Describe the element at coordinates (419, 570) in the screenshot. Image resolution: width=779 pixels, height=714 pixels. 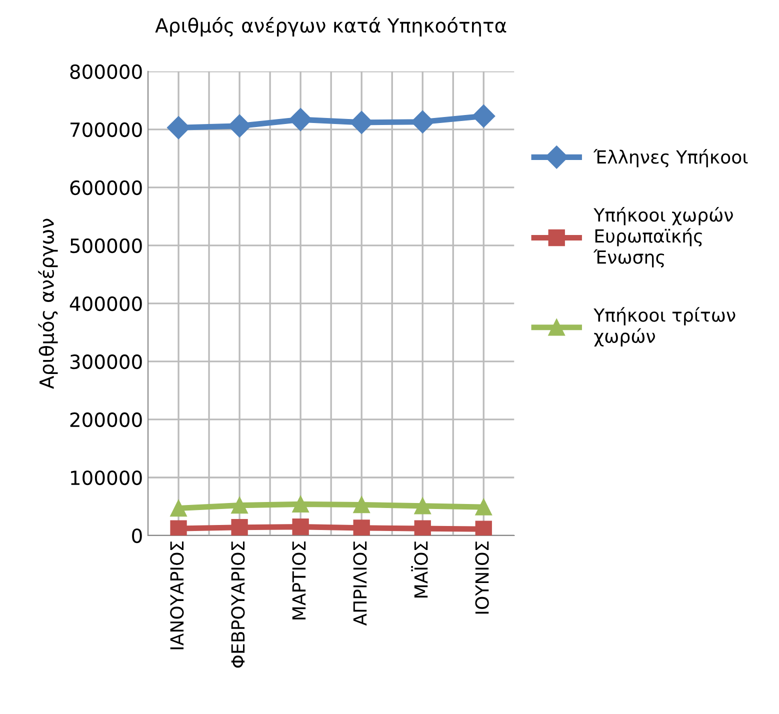
I see `x-tick-label: ΜΑΪΟΣ` at that location.